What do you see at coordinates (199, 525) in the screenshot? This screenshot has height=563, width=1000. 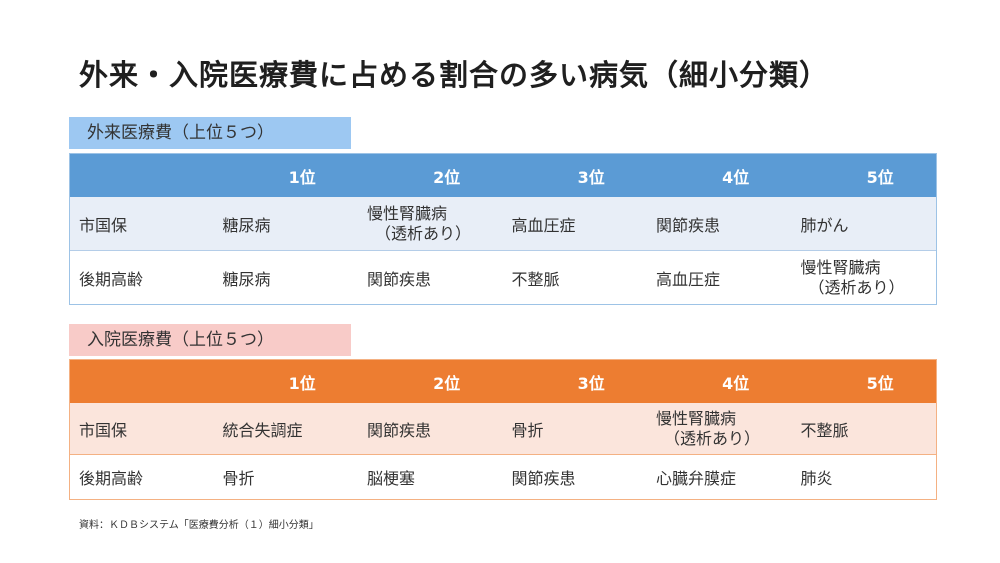 I see `source-note: 資料：ＫＤＢシステム「医療費分析（１）細小分類」` at bounding box center [199, 525].